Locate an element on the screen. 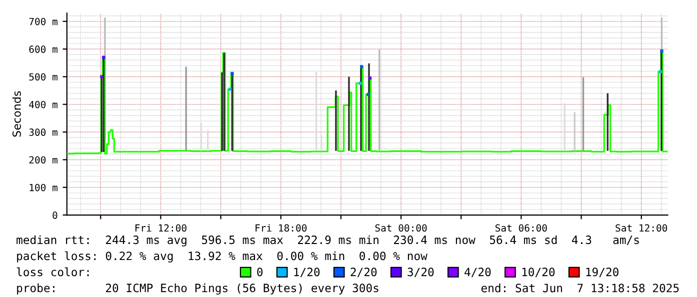  y-tick-label: 0 is located at coordinates (55, 215).